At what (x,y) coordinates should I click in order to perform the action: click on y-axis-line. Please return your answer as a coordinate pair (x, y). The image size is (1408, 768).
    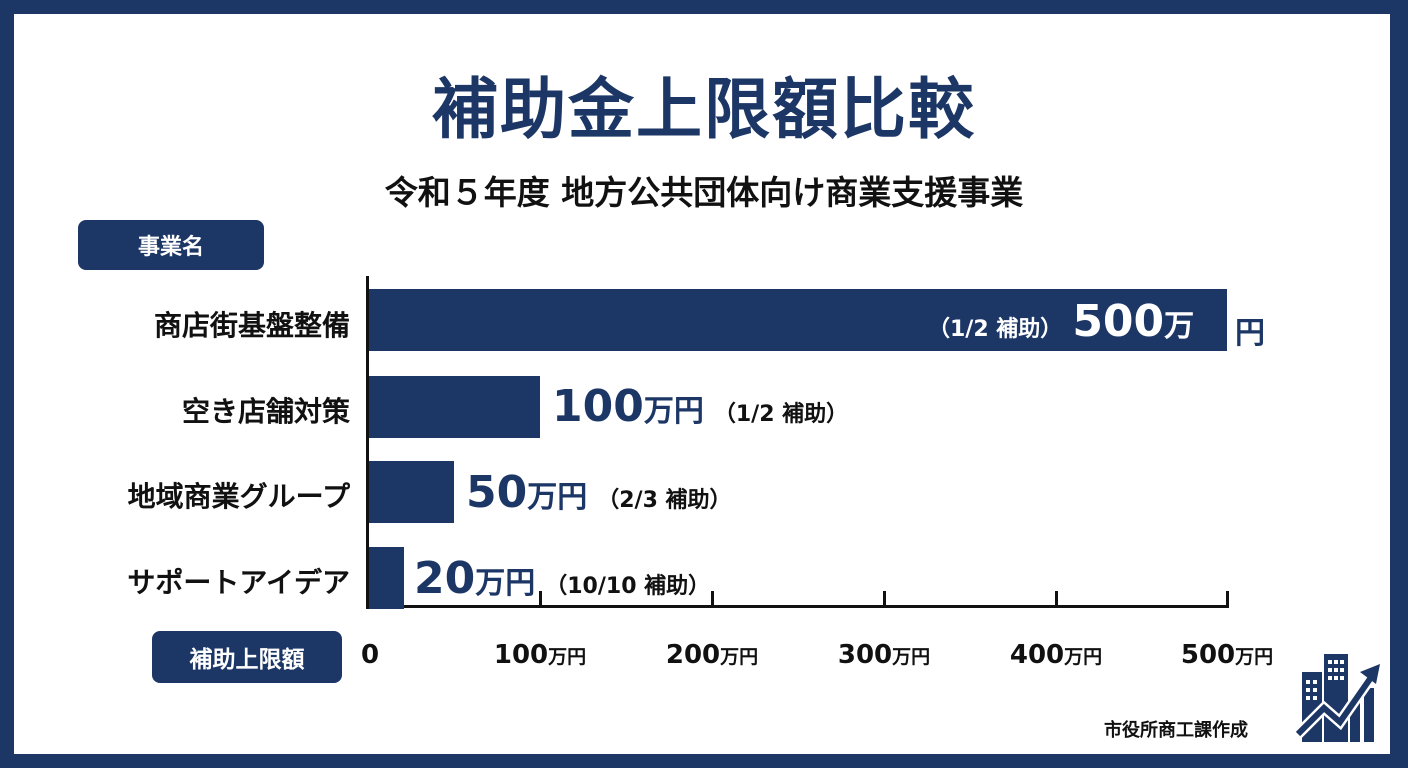
    Looking at the image, I should click on (367, 442).